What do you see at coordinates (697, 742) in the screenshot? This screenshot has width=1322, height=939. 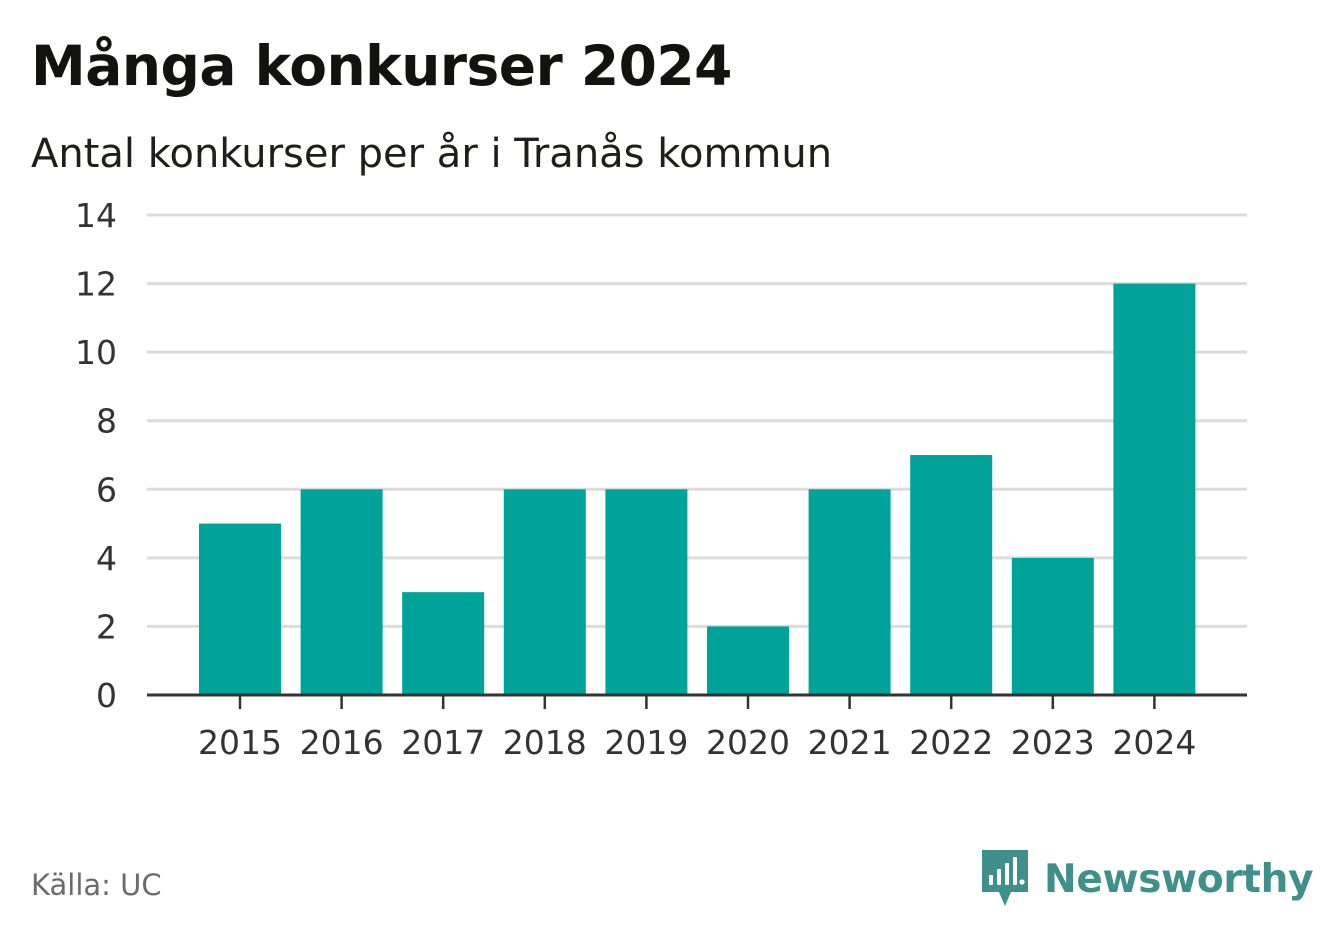 I see `x-axis-tick-labels: 2015 2016 2017 2018 2019 2020 2021 2022 2023 2024` at bounding box center [697, 742].